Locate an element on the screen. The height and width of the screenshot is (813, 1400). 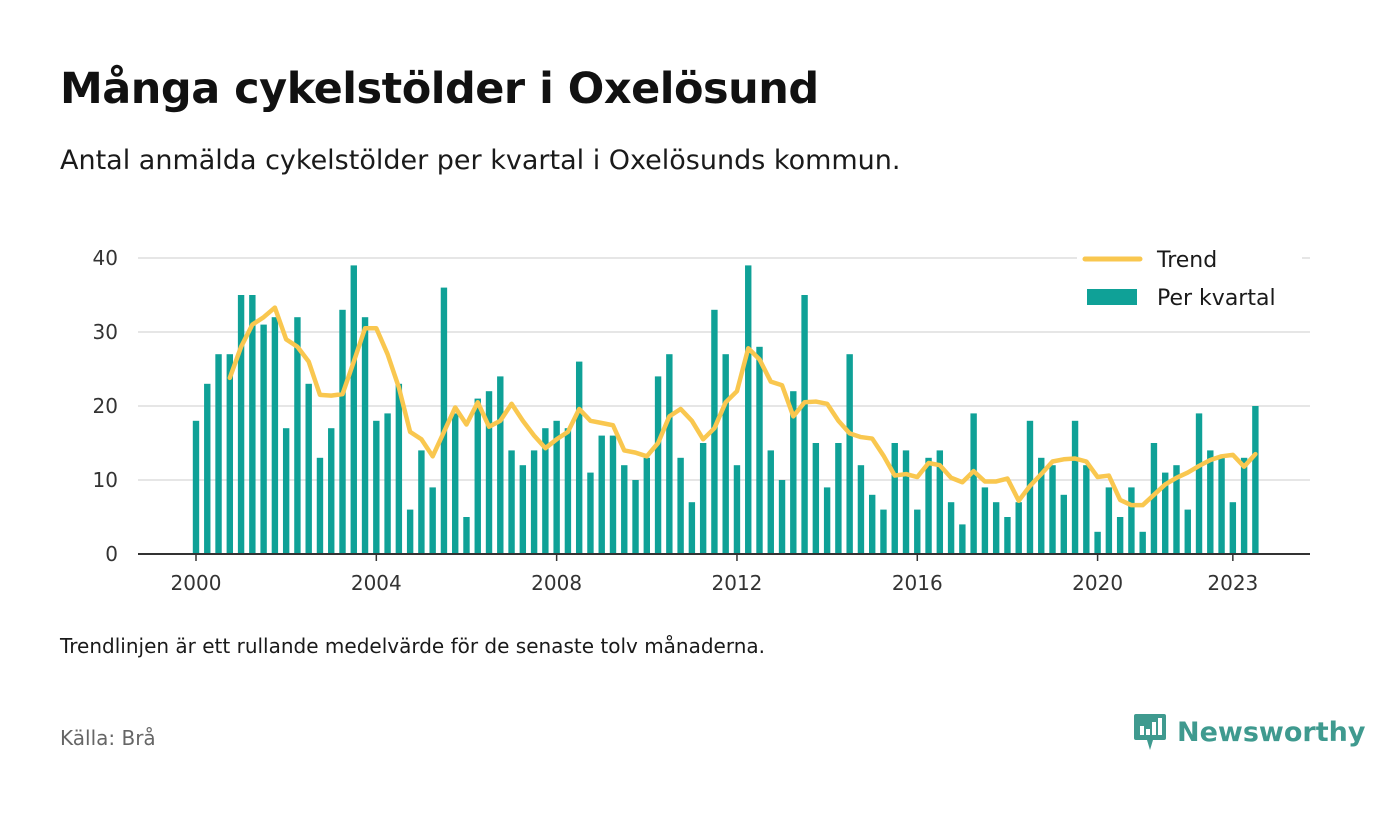
x-axis-ticks: 2000 2004 2008 2012 2016 2020 2023 is located at coordinates (714, 574).